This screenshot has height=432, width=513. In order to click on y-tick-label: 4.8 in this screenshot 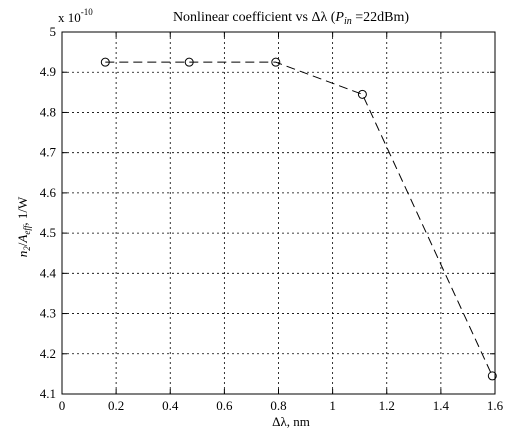, I will do `click(48, 111)`.